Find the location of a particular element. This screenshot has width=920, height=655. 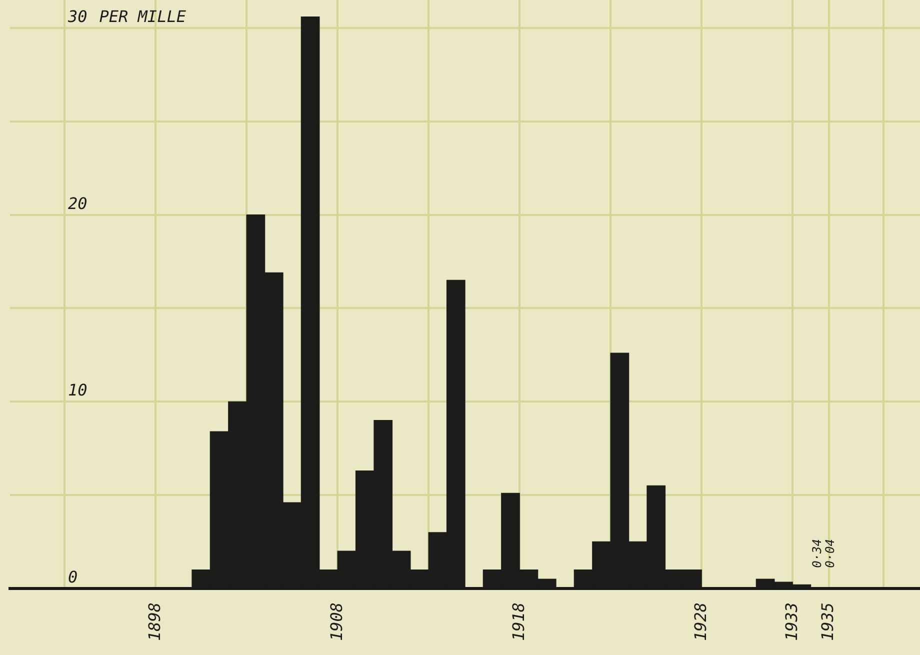

x-tick-label: 1918 is located at coordinates (518, 621).